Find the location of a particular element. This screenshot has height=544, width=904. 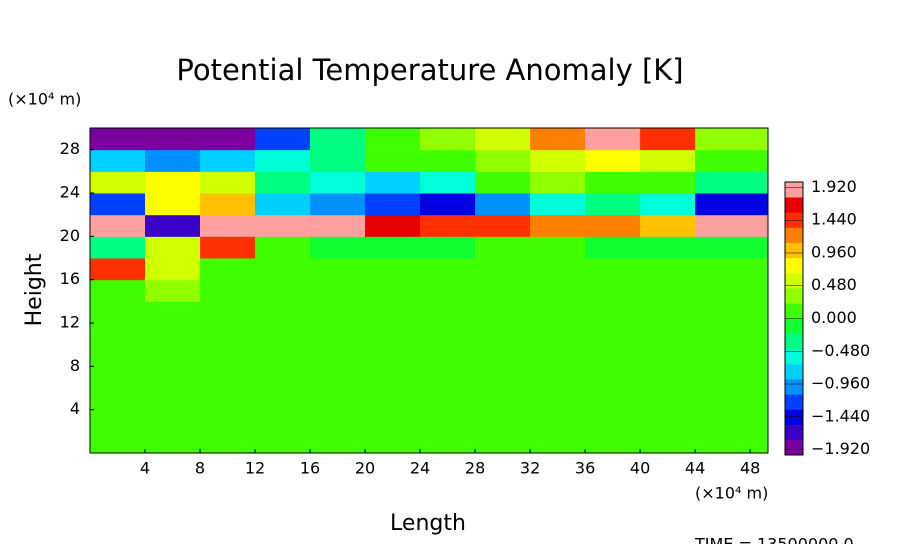

x-tick-label: 44 is located at coordinates (695, 468).